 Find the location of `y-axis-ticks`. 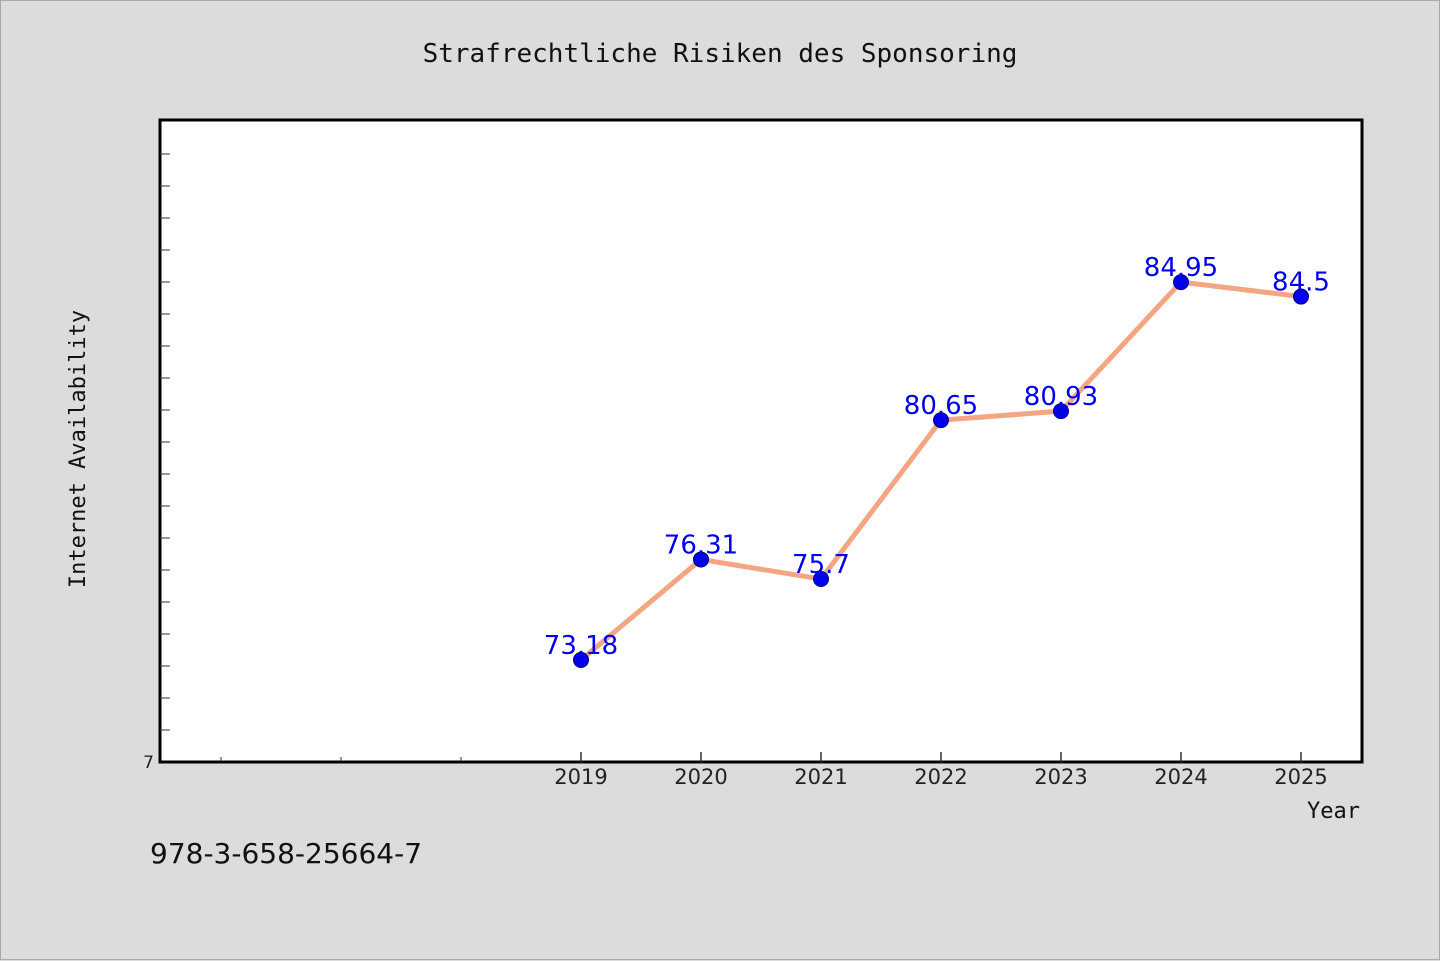

y-axis-ticks is located at coordinates (165, 442).